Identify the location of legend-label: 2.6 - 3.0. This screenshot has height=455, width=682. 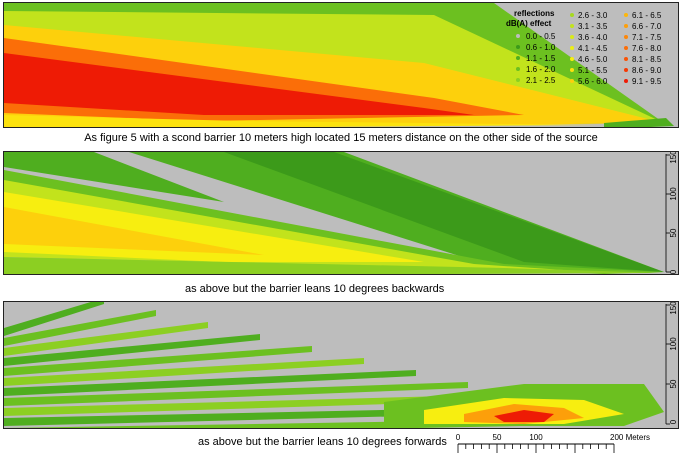
(593, 15).